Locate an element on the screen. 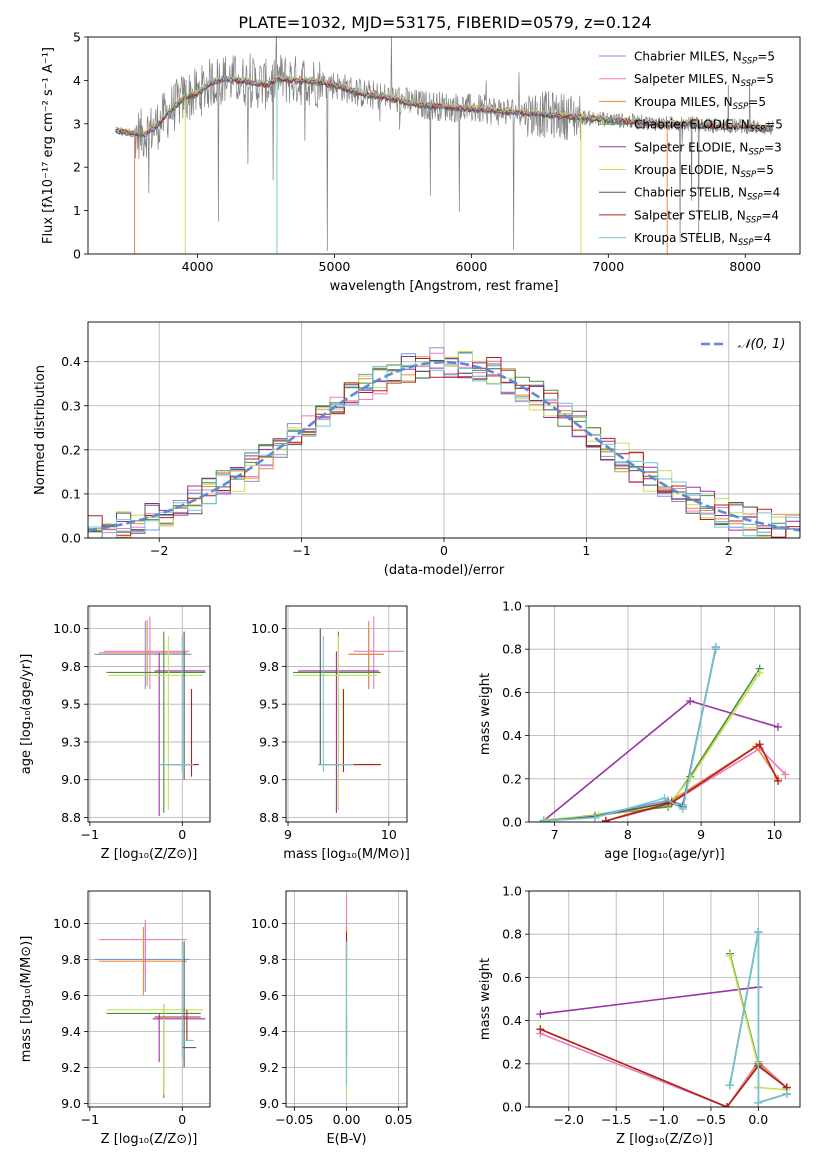 This screenshot has width=819, height=1170. y-tick-label: 0.8 is located at coordinates (512, 649).